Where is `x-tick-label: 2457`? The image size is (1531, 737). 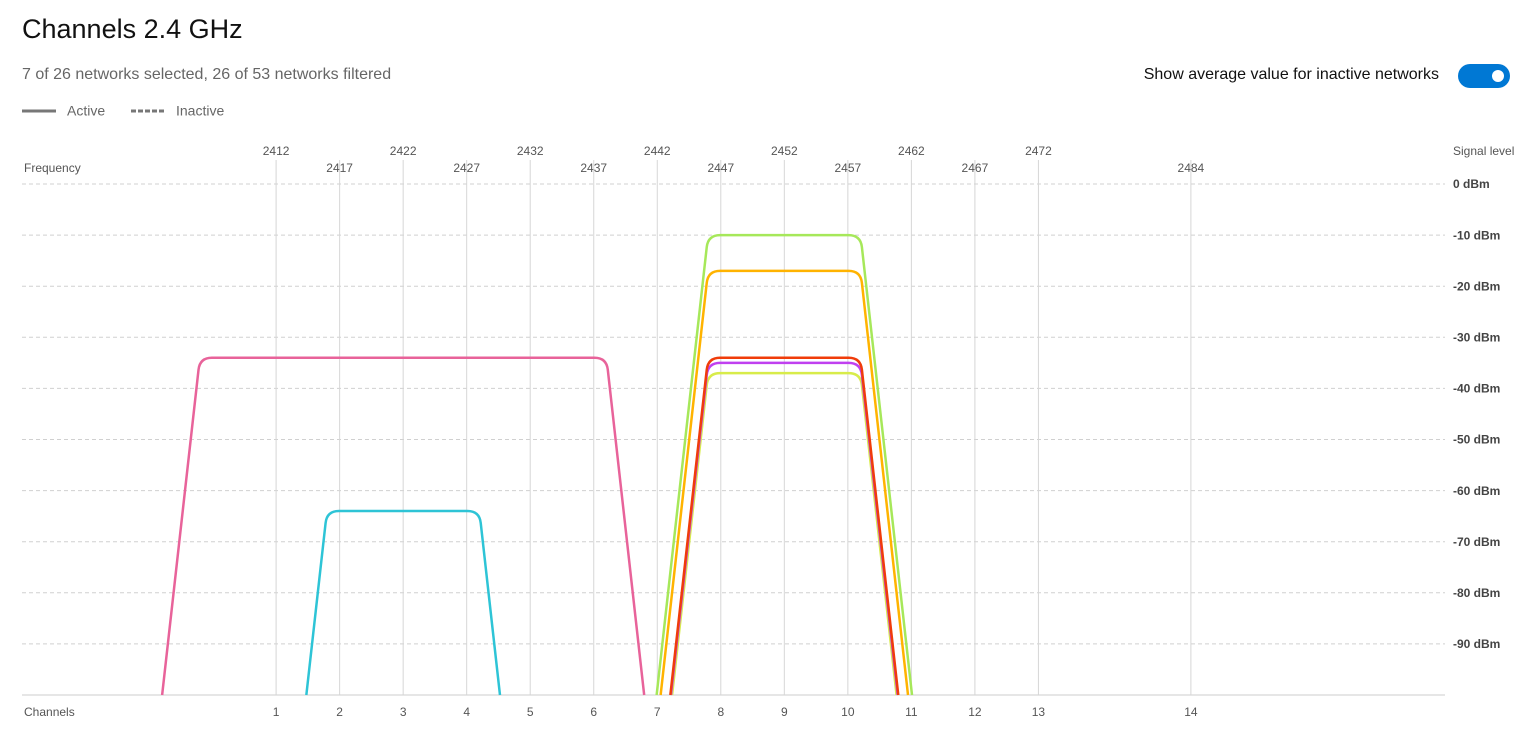
x-tick-label: 2457 is located at coordinates (847, 168).